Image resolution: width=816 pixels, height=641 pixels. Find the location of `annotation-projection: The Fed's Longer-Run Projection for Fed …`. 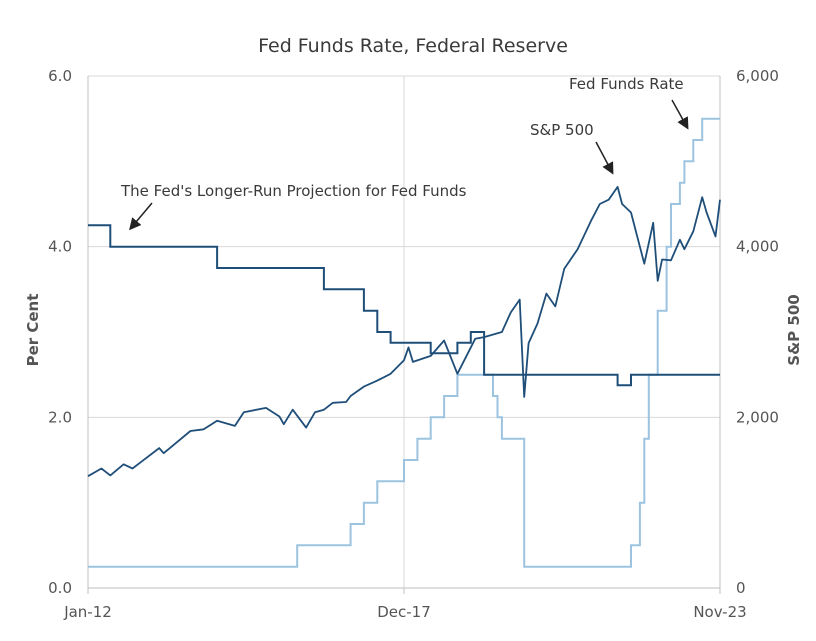

annotation-projection: The Fed's Longer-Run Projection for Fed … is located at coordinates (293, 206).